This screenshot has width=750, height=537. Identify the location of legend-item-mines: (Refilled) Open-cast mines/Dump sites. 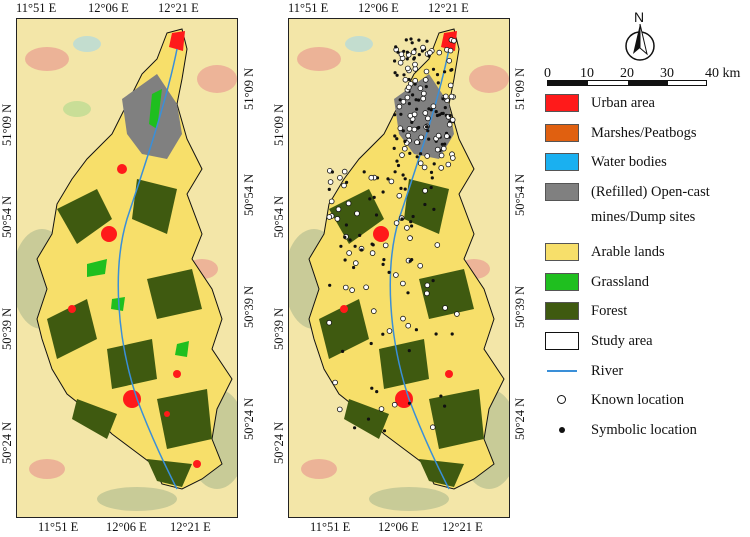
(647, 204).